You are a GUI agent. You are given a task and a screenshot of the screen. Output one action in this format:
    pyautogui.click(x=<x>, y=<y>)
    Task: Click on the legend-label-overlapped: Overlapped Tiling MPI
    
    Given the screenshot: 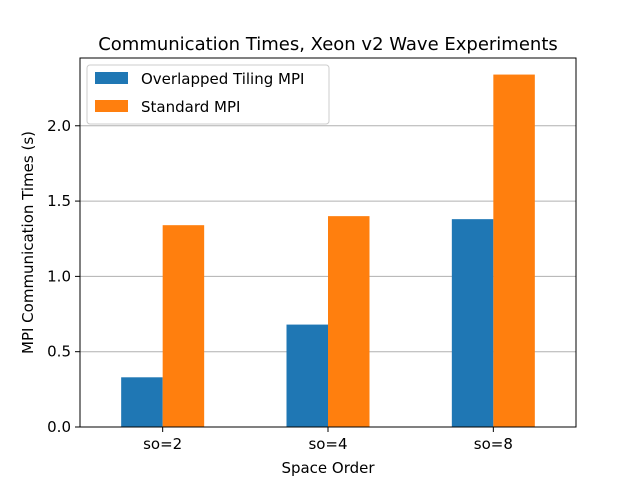 What is the action you would take?
    pyautogui.click(x=222, y=79)
    